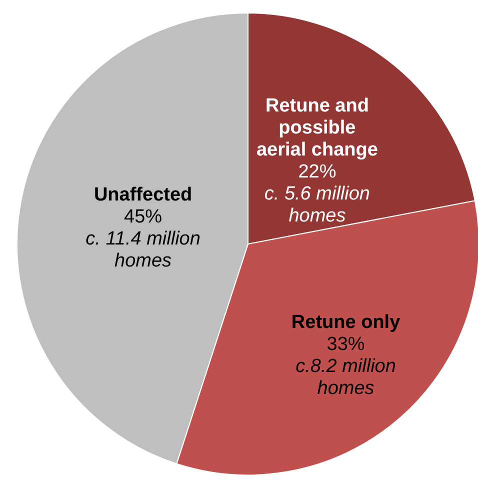  Describe the element at coordinates (346, 377) in the screenshot. I see `text: c.8.2 million homes` at that location.